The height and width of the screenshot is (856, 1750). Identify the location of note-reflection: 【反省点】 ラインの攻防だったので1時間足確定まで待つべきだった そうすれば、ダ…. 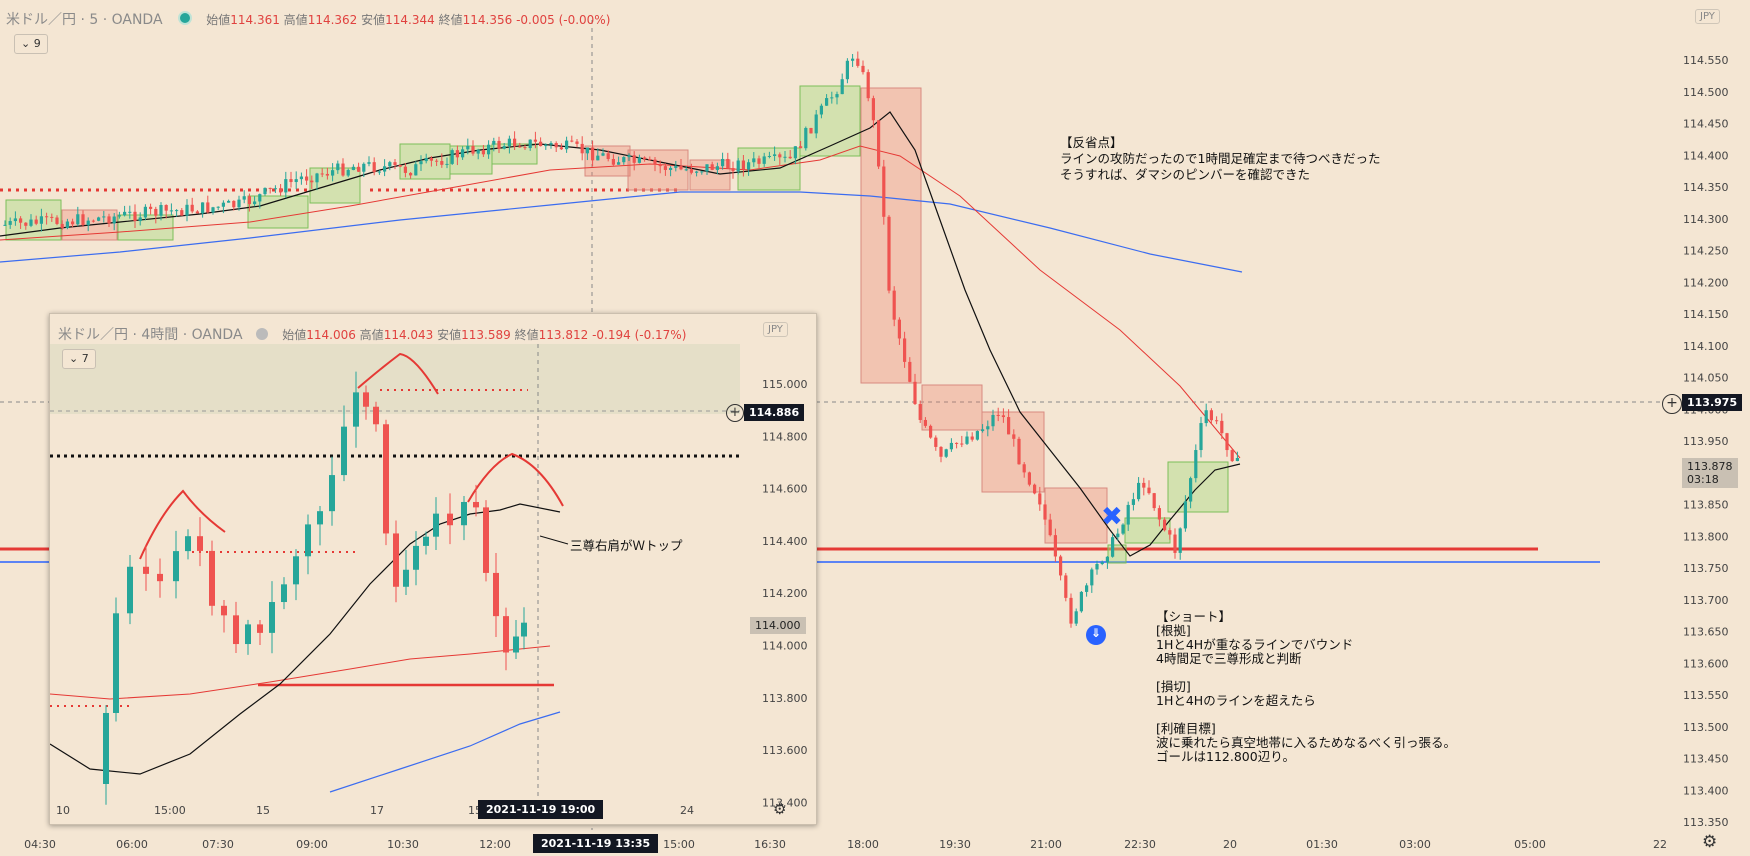
(1220, 158).